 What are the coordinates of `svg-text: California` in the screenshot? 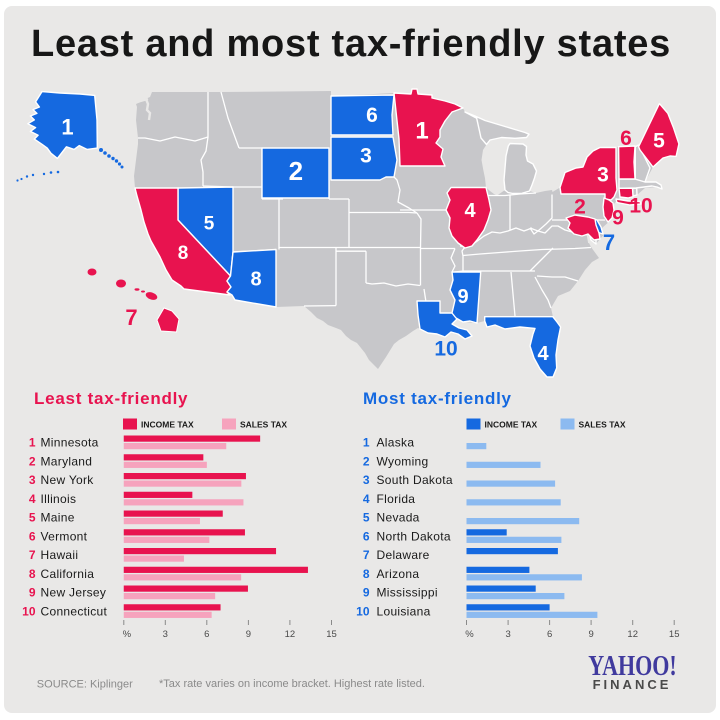 It's located at (68, 574).